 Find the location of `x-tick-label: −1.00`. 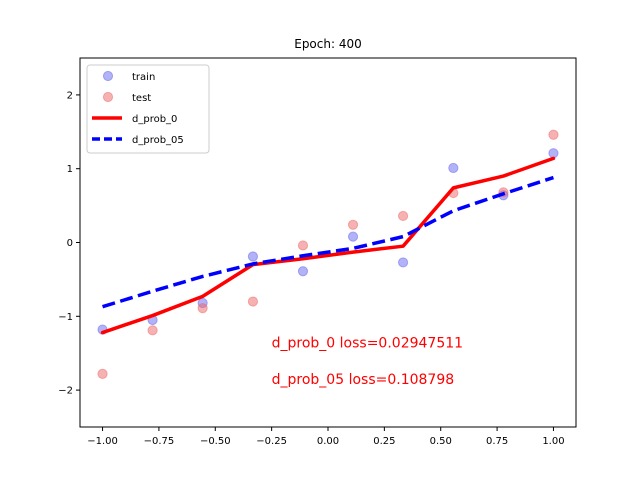

x-tick-label: −1.00 is located at coordinates (102, 441).